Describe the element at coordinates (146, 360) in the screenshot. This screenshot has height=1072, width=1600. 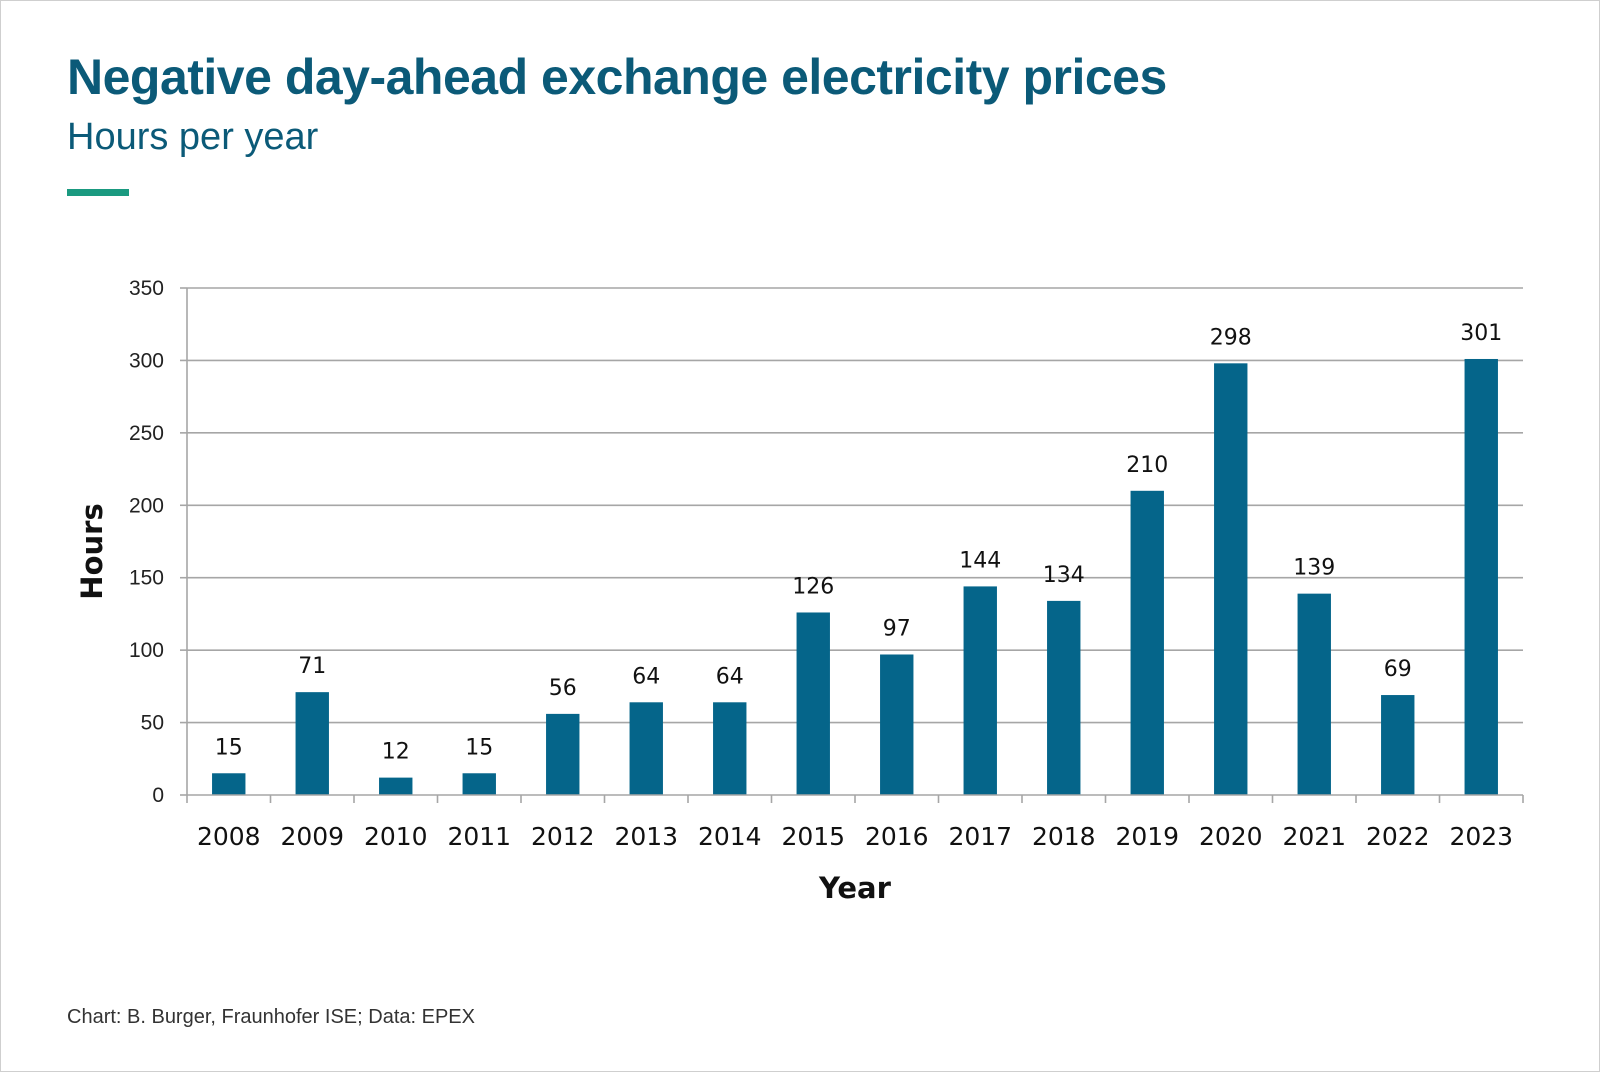
I see `y-tick-label: 300` at that location.